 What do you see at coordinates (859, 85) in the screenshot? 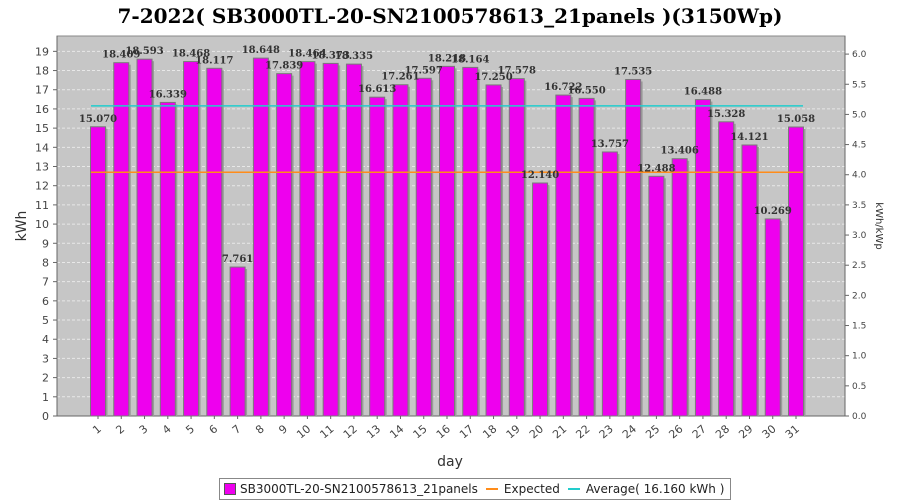
I see `y2-tick-label: 5.5` at bounding box center [859, 85].